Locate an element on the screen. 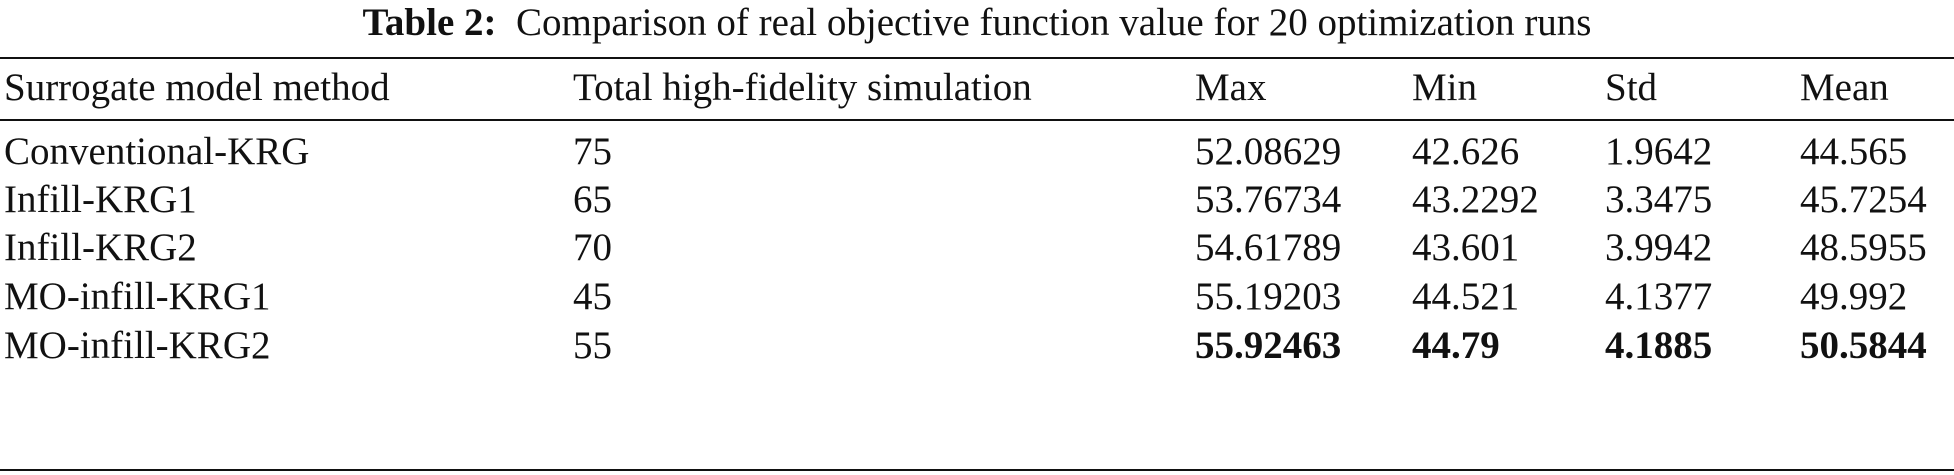 This screenshot has height=475, width=1954. cell-min: 44.521 is located at coordinates (1466, 296).